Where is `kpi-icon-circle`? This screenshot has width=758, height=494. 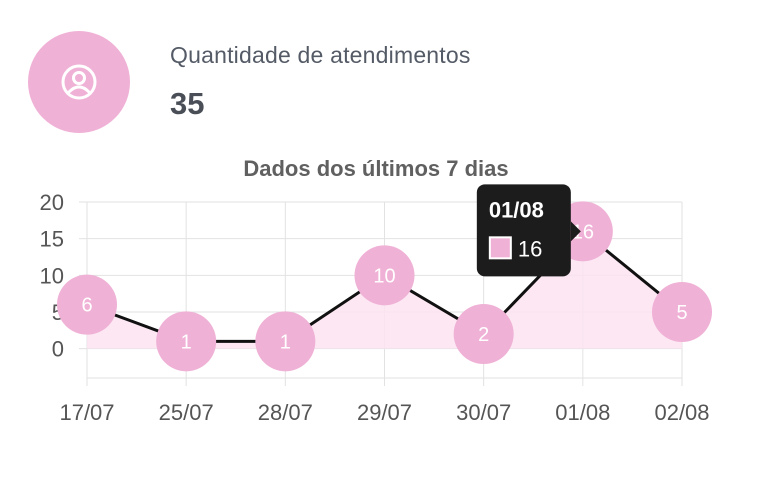 kpi-icon-circle is located at coordinates (79, 82).